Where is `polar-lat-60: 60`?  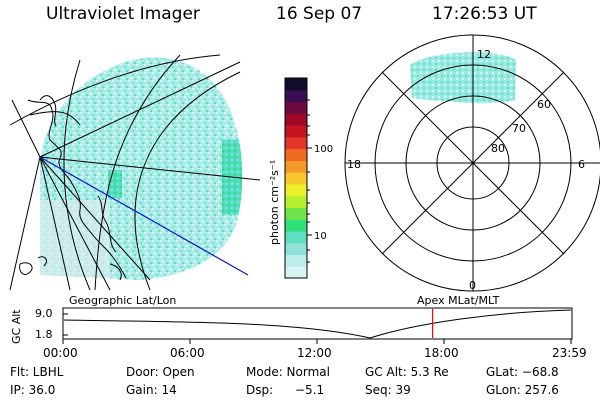
polar-lat-60: 60 is located at coordinates (544, 104).